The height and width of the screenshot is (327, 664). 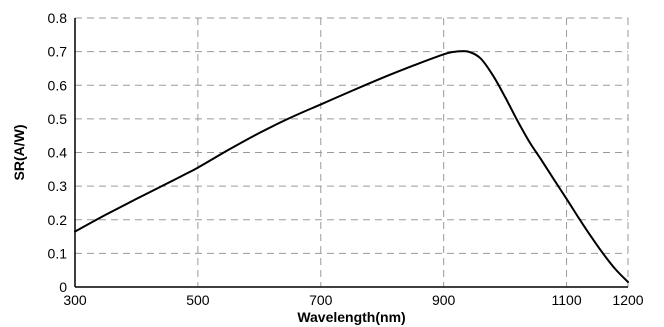 What do you see at coordinates (58, 52) in the screenshot?
I see `y-tick-label: 0.7` at bounding box center [58, 52].